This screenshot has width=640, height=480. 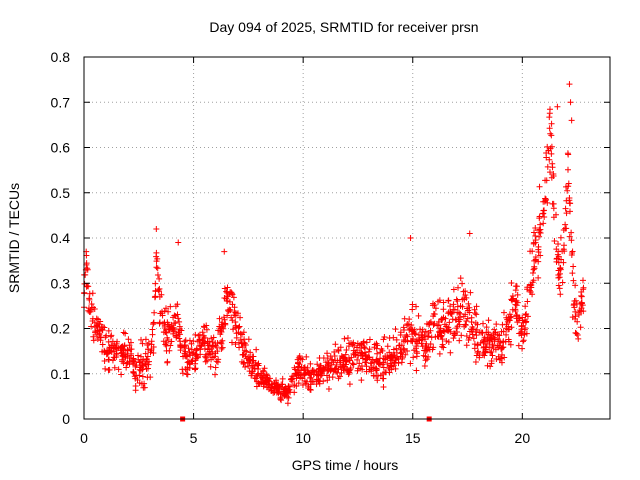 What do you see at coordinates (61, 148) in the screenshot?
I see `y-tick-label: 0.6` at bounding box center [61, 148].